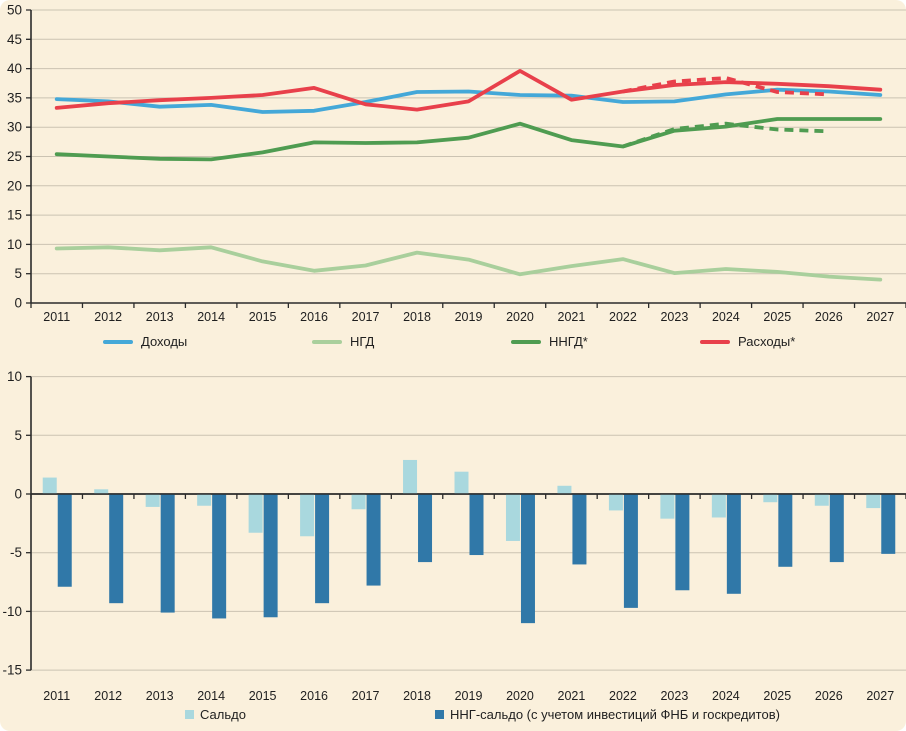 The width and height of the screenshot is (906, 731). I want to click on bar-nng-saldo-2023, so click(682, 542).